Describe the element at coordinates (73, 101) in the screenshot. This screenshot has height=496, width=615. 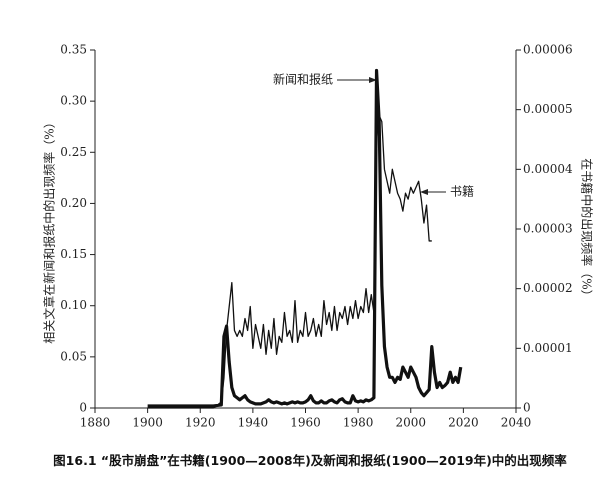
I see `y-tick-label: 0.30` at that location.